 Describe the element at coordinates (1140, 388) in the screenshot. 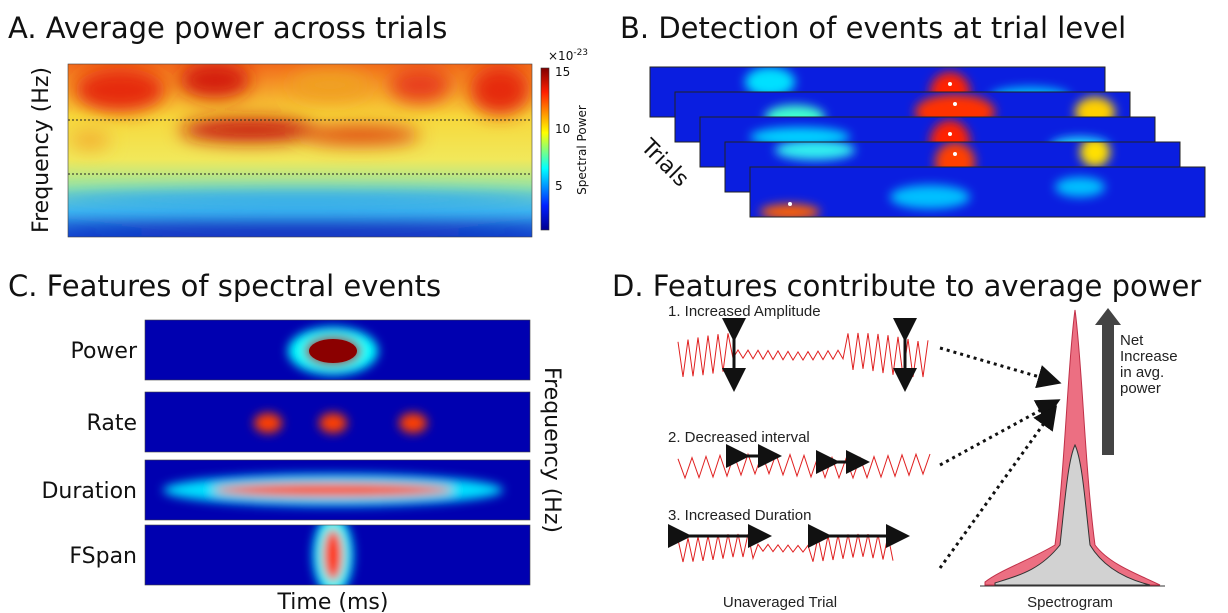

I see `arrow-label-line: power` at that location.